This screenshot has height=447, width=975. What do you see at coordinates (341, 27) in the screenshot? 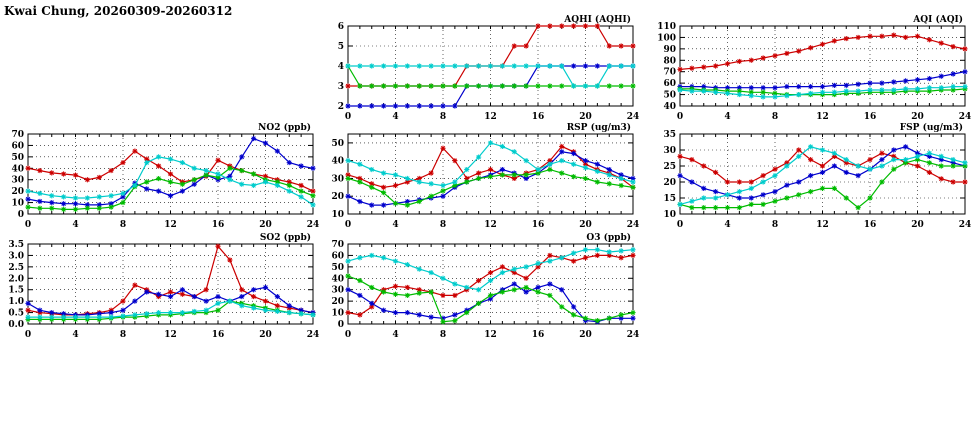
I see `y-tick-label: 6` at bounding box center [341, 27].